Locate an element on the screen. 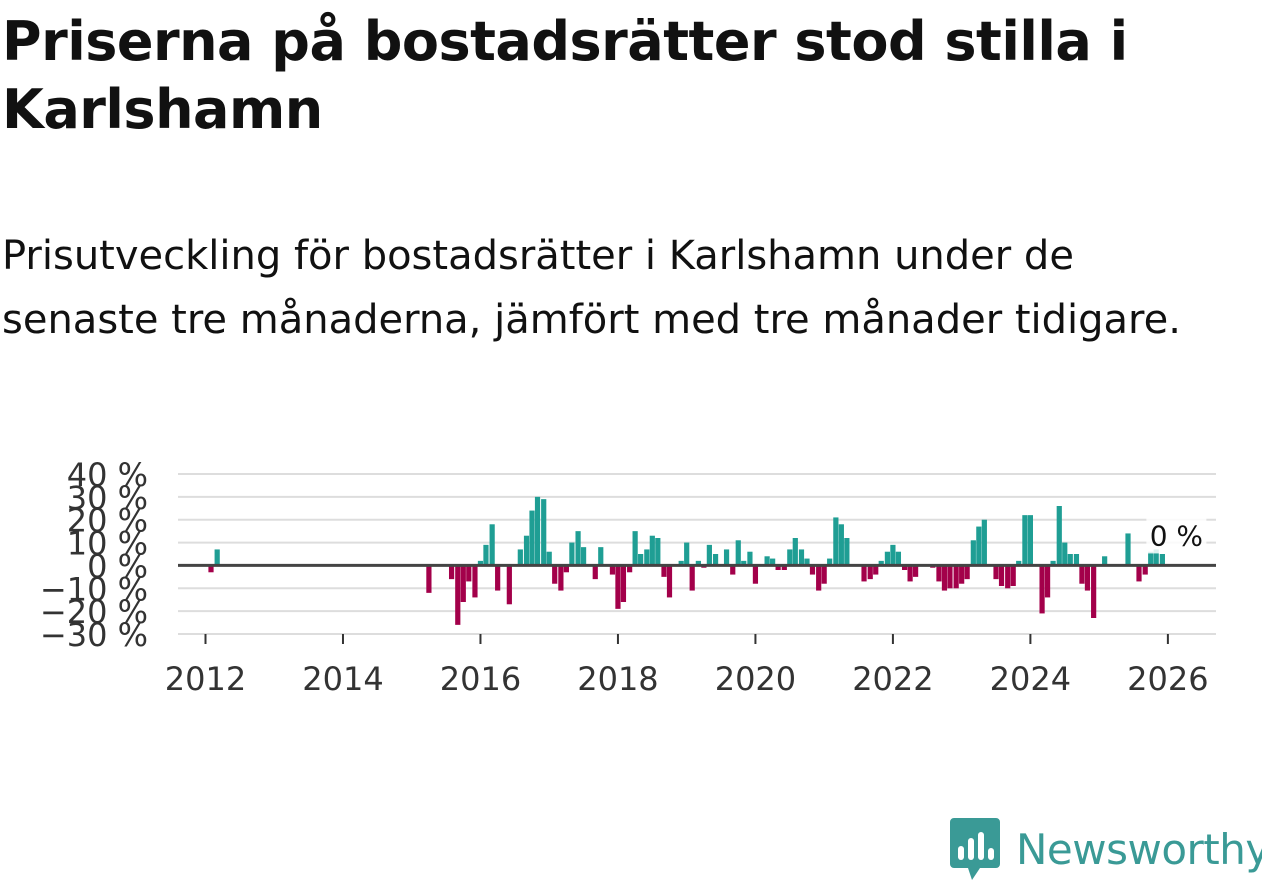  y-tick-label: 30 % is located at coordinates (107, 498).